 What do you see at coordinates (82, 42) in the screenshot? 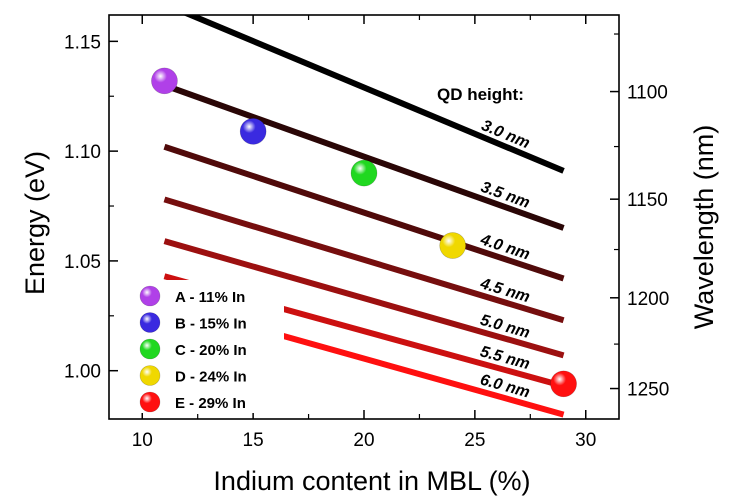
I see `y-tick-label: 1.15` at bounding box center [82, 42].